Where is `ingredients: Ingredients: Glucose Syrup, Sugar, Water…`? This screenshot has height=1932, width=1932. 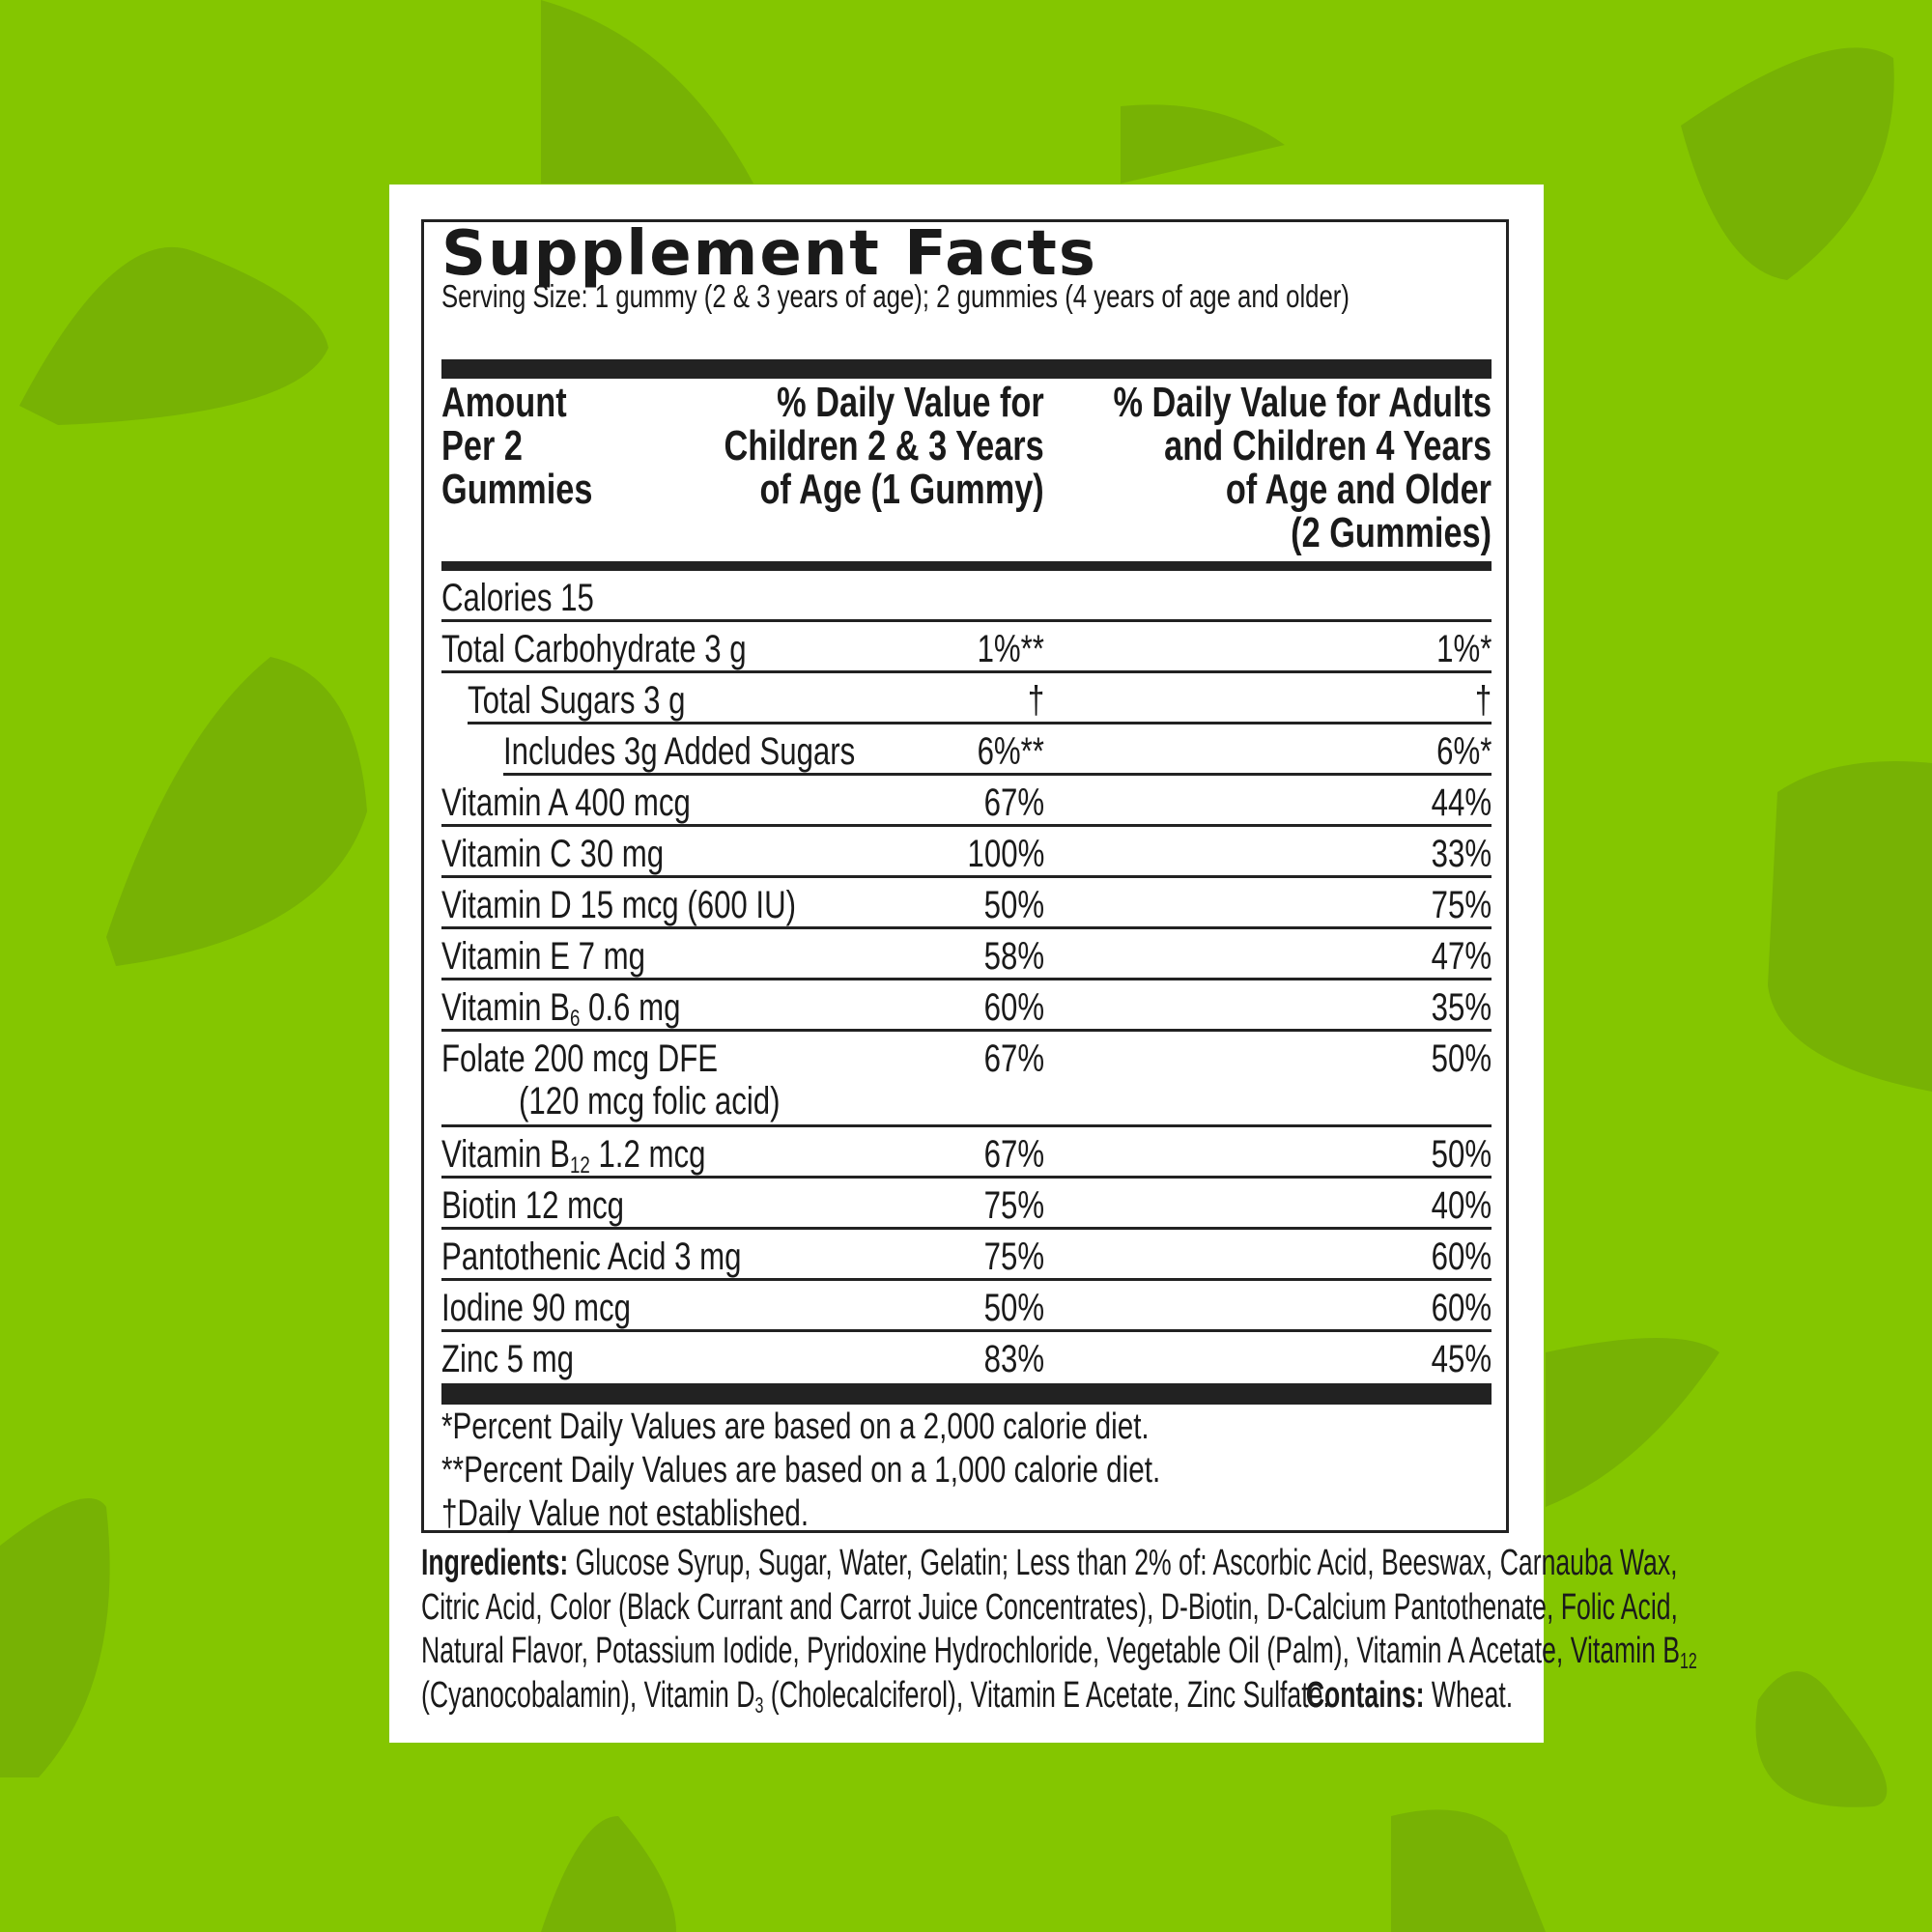
ingredients: Ingredients: Glucose Syrup, Sugar, Water… is located at coordinates (1059, 1630).